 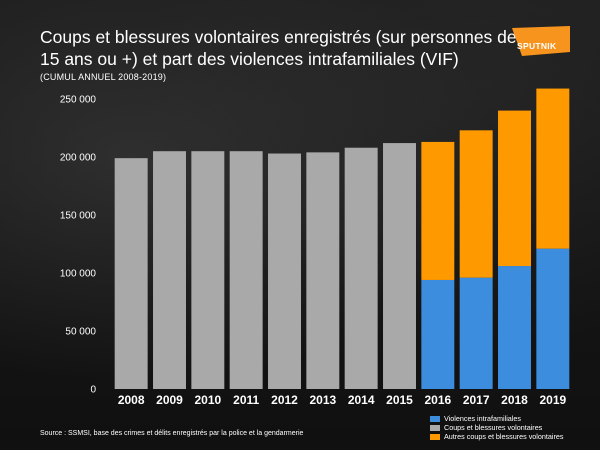 I want to click on legend-label-autres: Autres coups et blessures volontaires, so click(x=504, y=436).